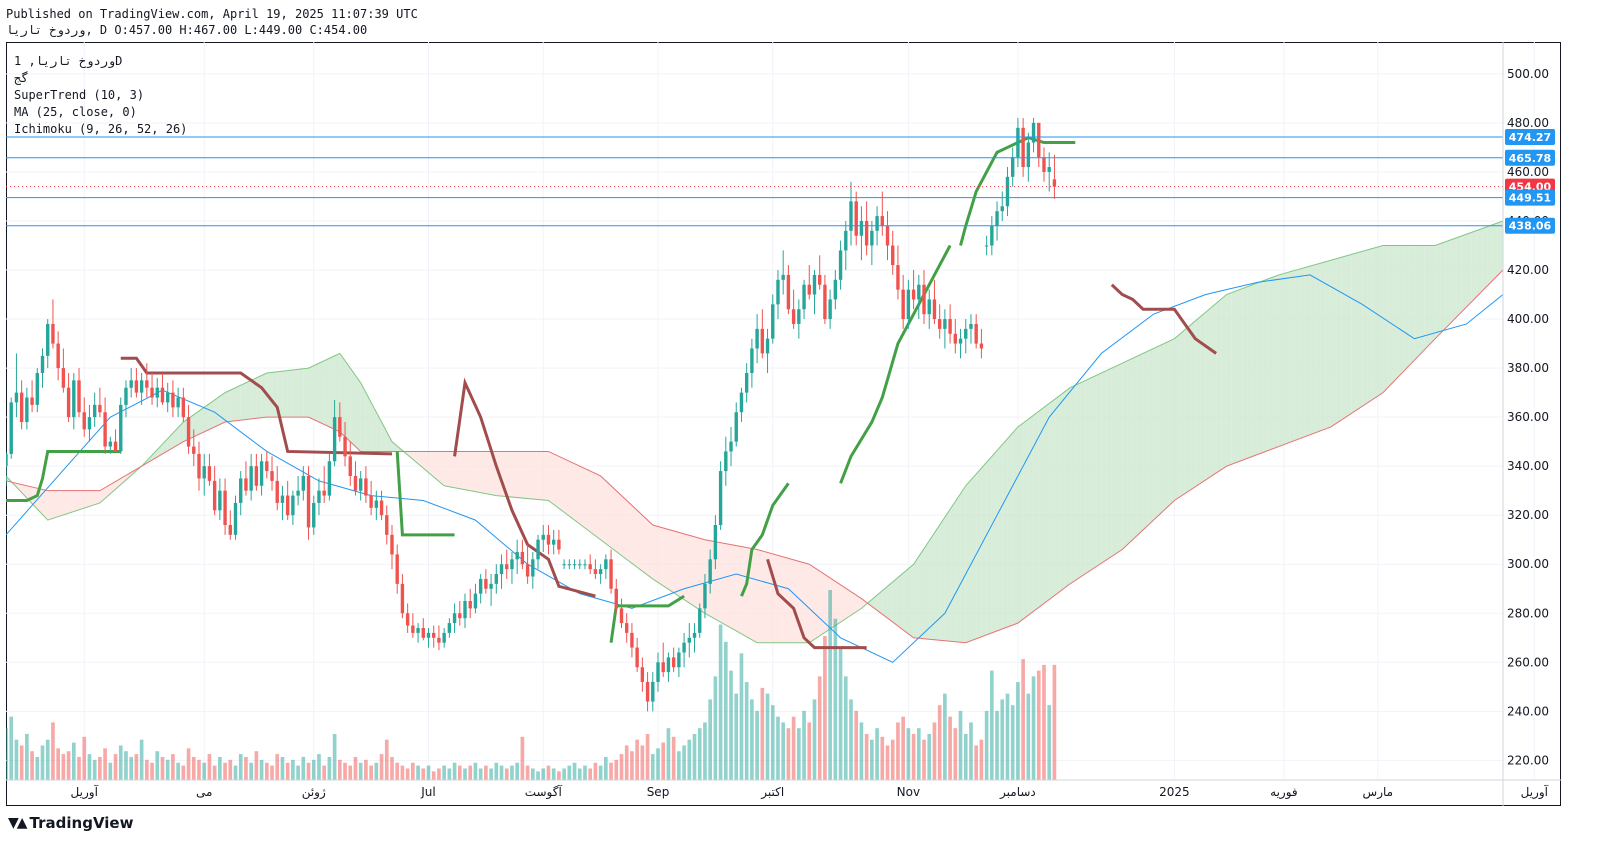  Describe the element at coordinates (1528, 270) in the screenshot. I see `y-tick-label: 420.00` at that location.